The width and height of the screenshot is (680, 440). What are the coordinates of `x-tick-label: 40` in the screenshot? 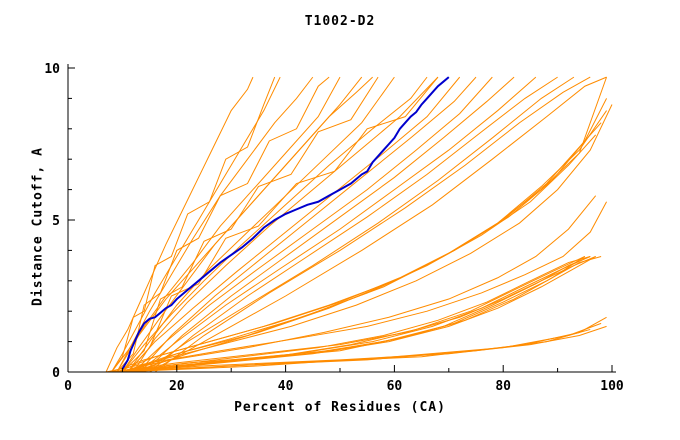 It's located at (286, 386).